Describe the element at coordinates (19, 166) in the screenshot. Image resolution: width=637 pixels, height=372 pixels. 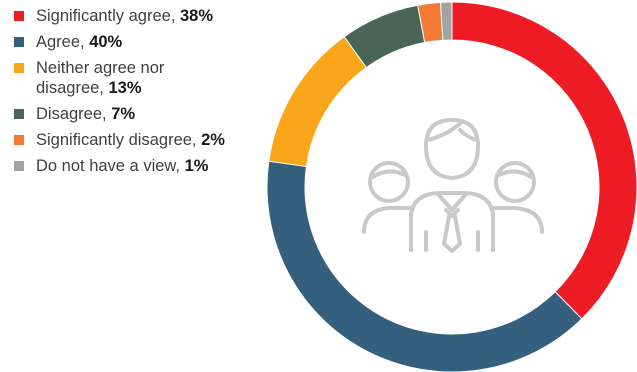
I see `legend-swatch-no-view` at that location.